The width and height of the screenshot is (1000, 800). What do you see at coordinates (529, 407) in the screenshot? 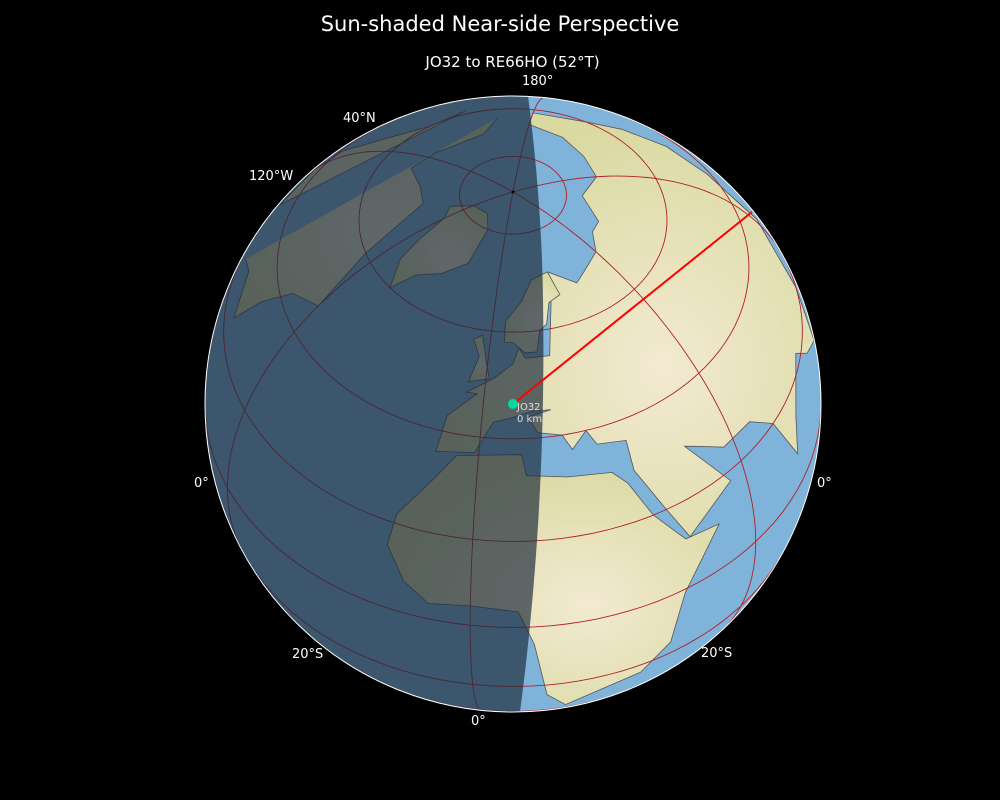
I see `station-label: JO32` at bounding box center [529, 407].